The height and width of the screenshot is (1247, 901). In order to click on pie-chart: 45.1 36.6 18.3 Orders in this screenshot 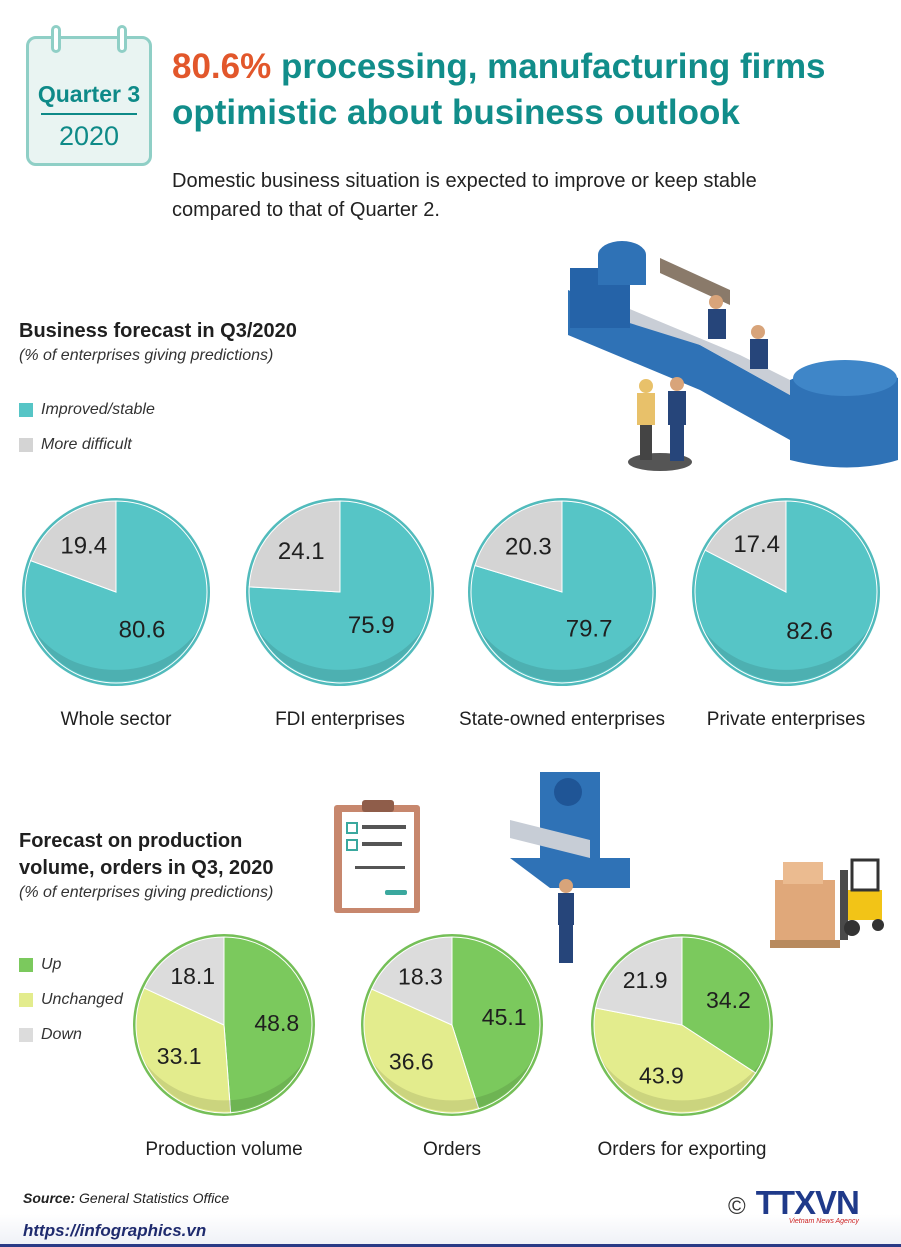, I will do `click(452, 1047)`.